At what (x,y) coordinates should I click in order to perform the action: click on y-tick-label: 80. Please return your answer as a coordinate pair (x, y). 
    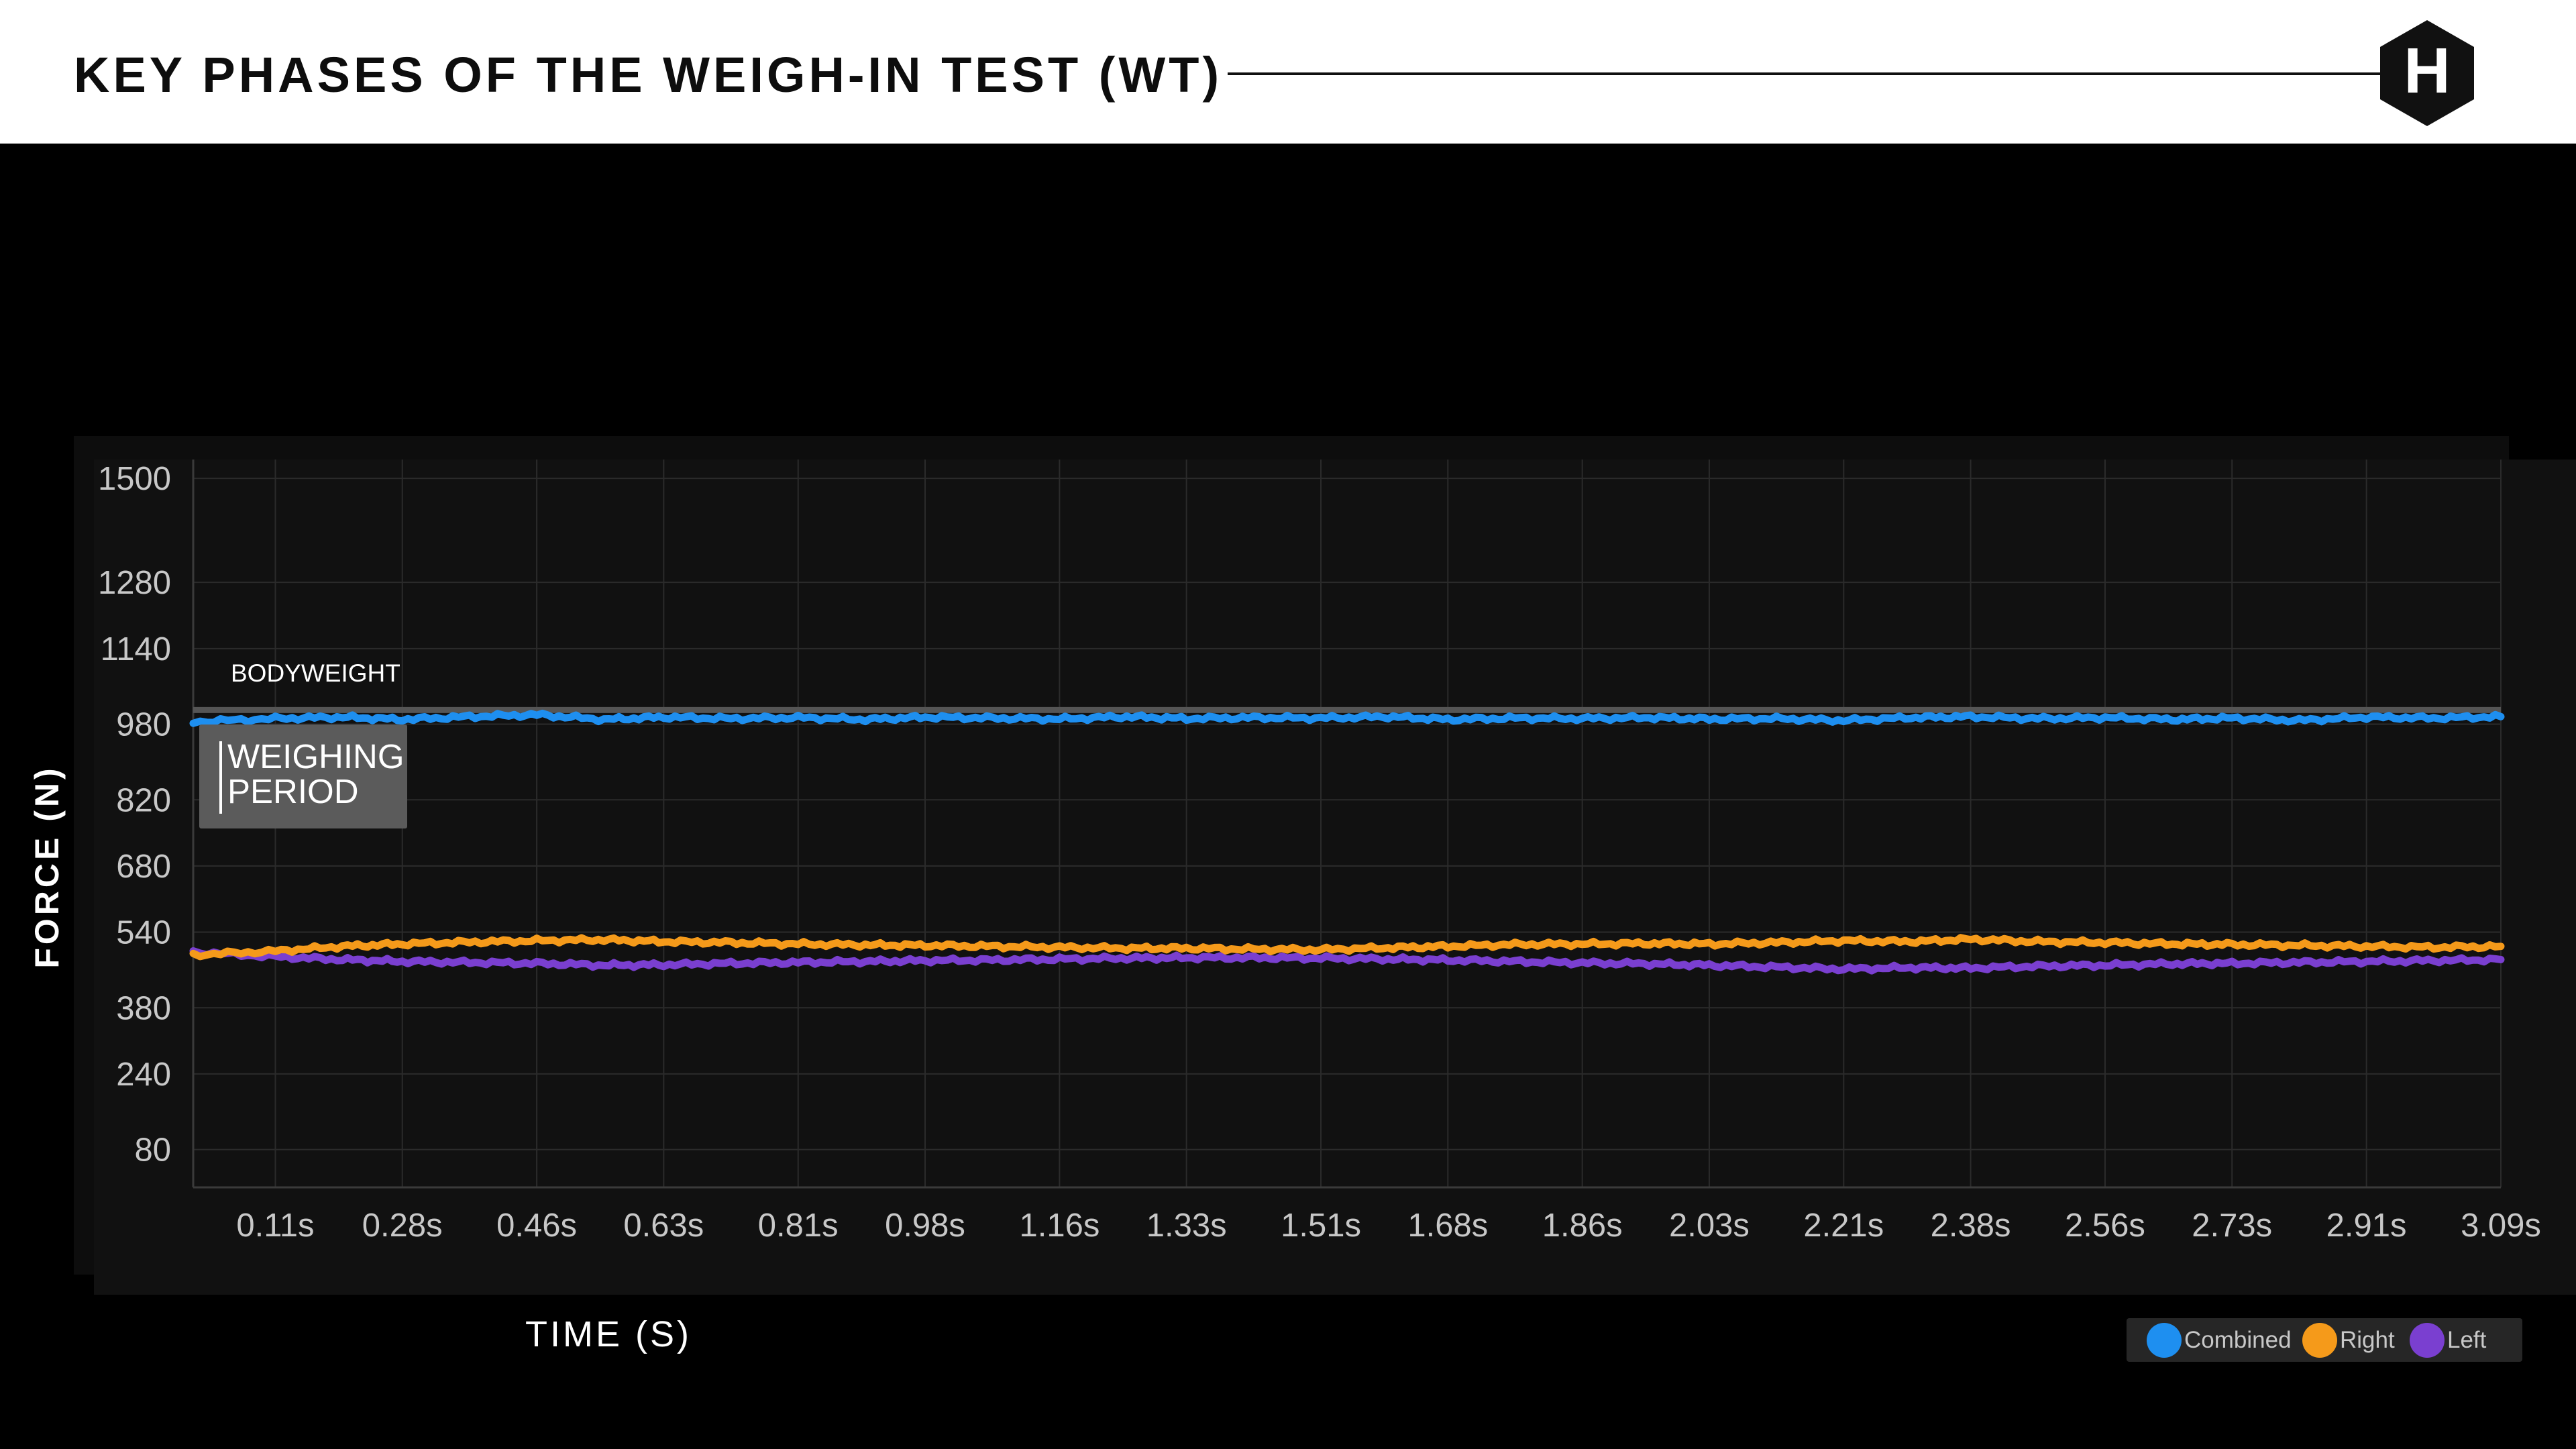
    Looking at the image, I should click on (152, 1150).